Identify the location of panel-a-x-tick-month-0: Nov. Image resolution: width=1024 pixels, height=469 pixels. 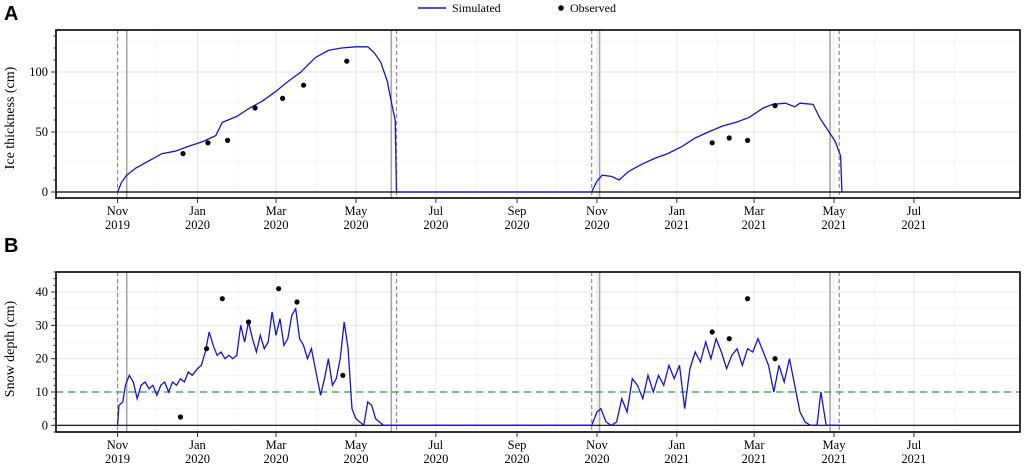
(118, 211).